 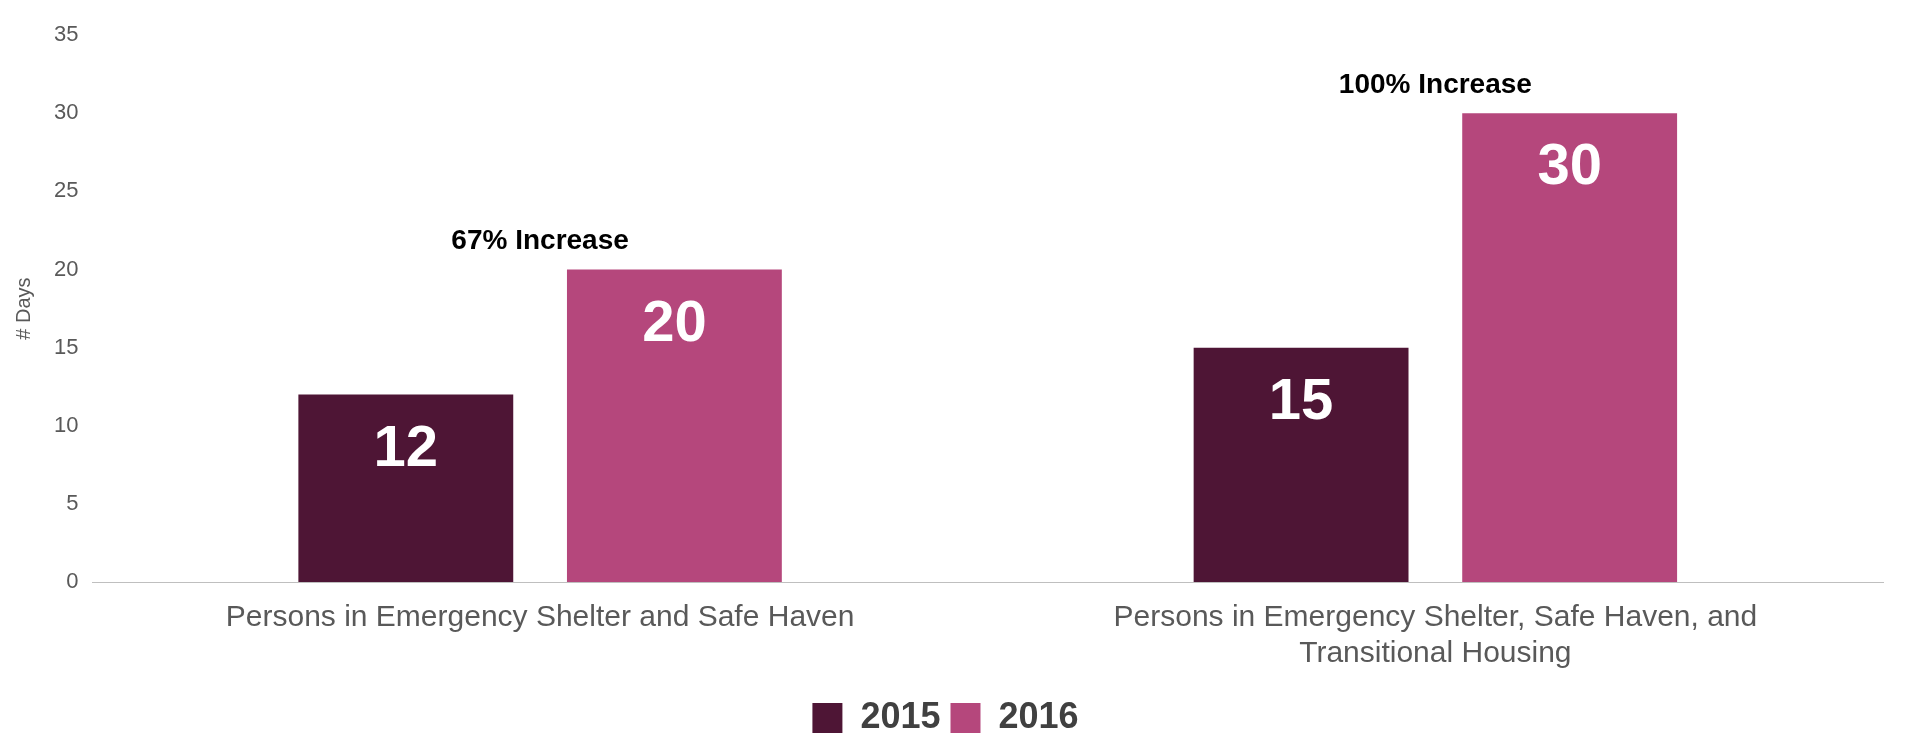 What do you see at coordinates (72, 502) in the screenshot?
I see `y-tick-label: 5` at bounding box center [72, 502].